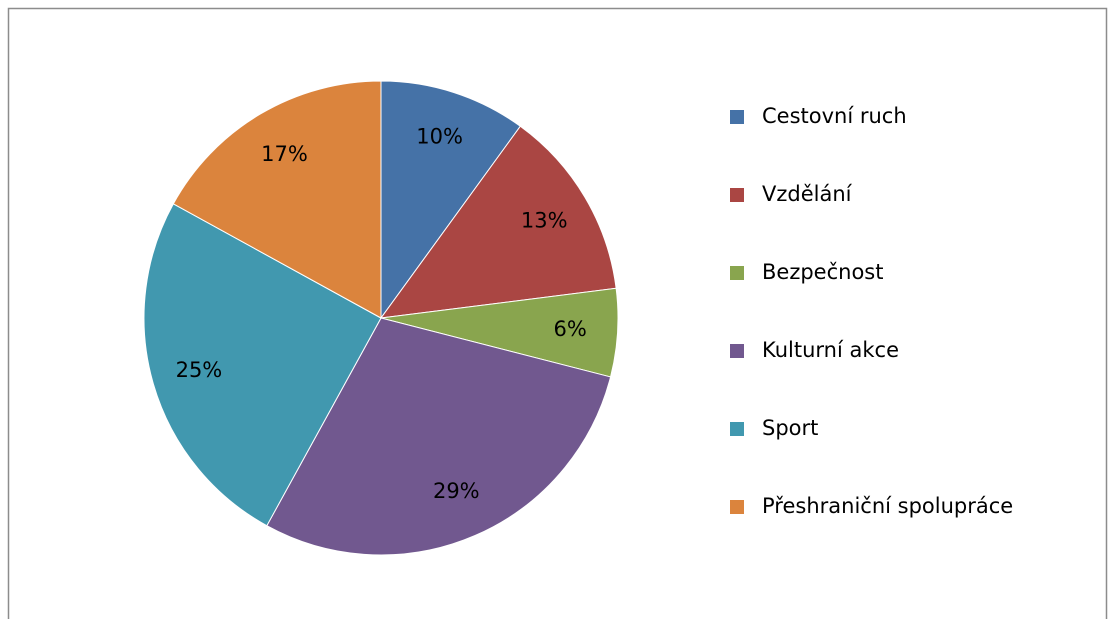 This screenshot has width=1115, height=623. I want to click on data-label: 25%, so click(199, 370).